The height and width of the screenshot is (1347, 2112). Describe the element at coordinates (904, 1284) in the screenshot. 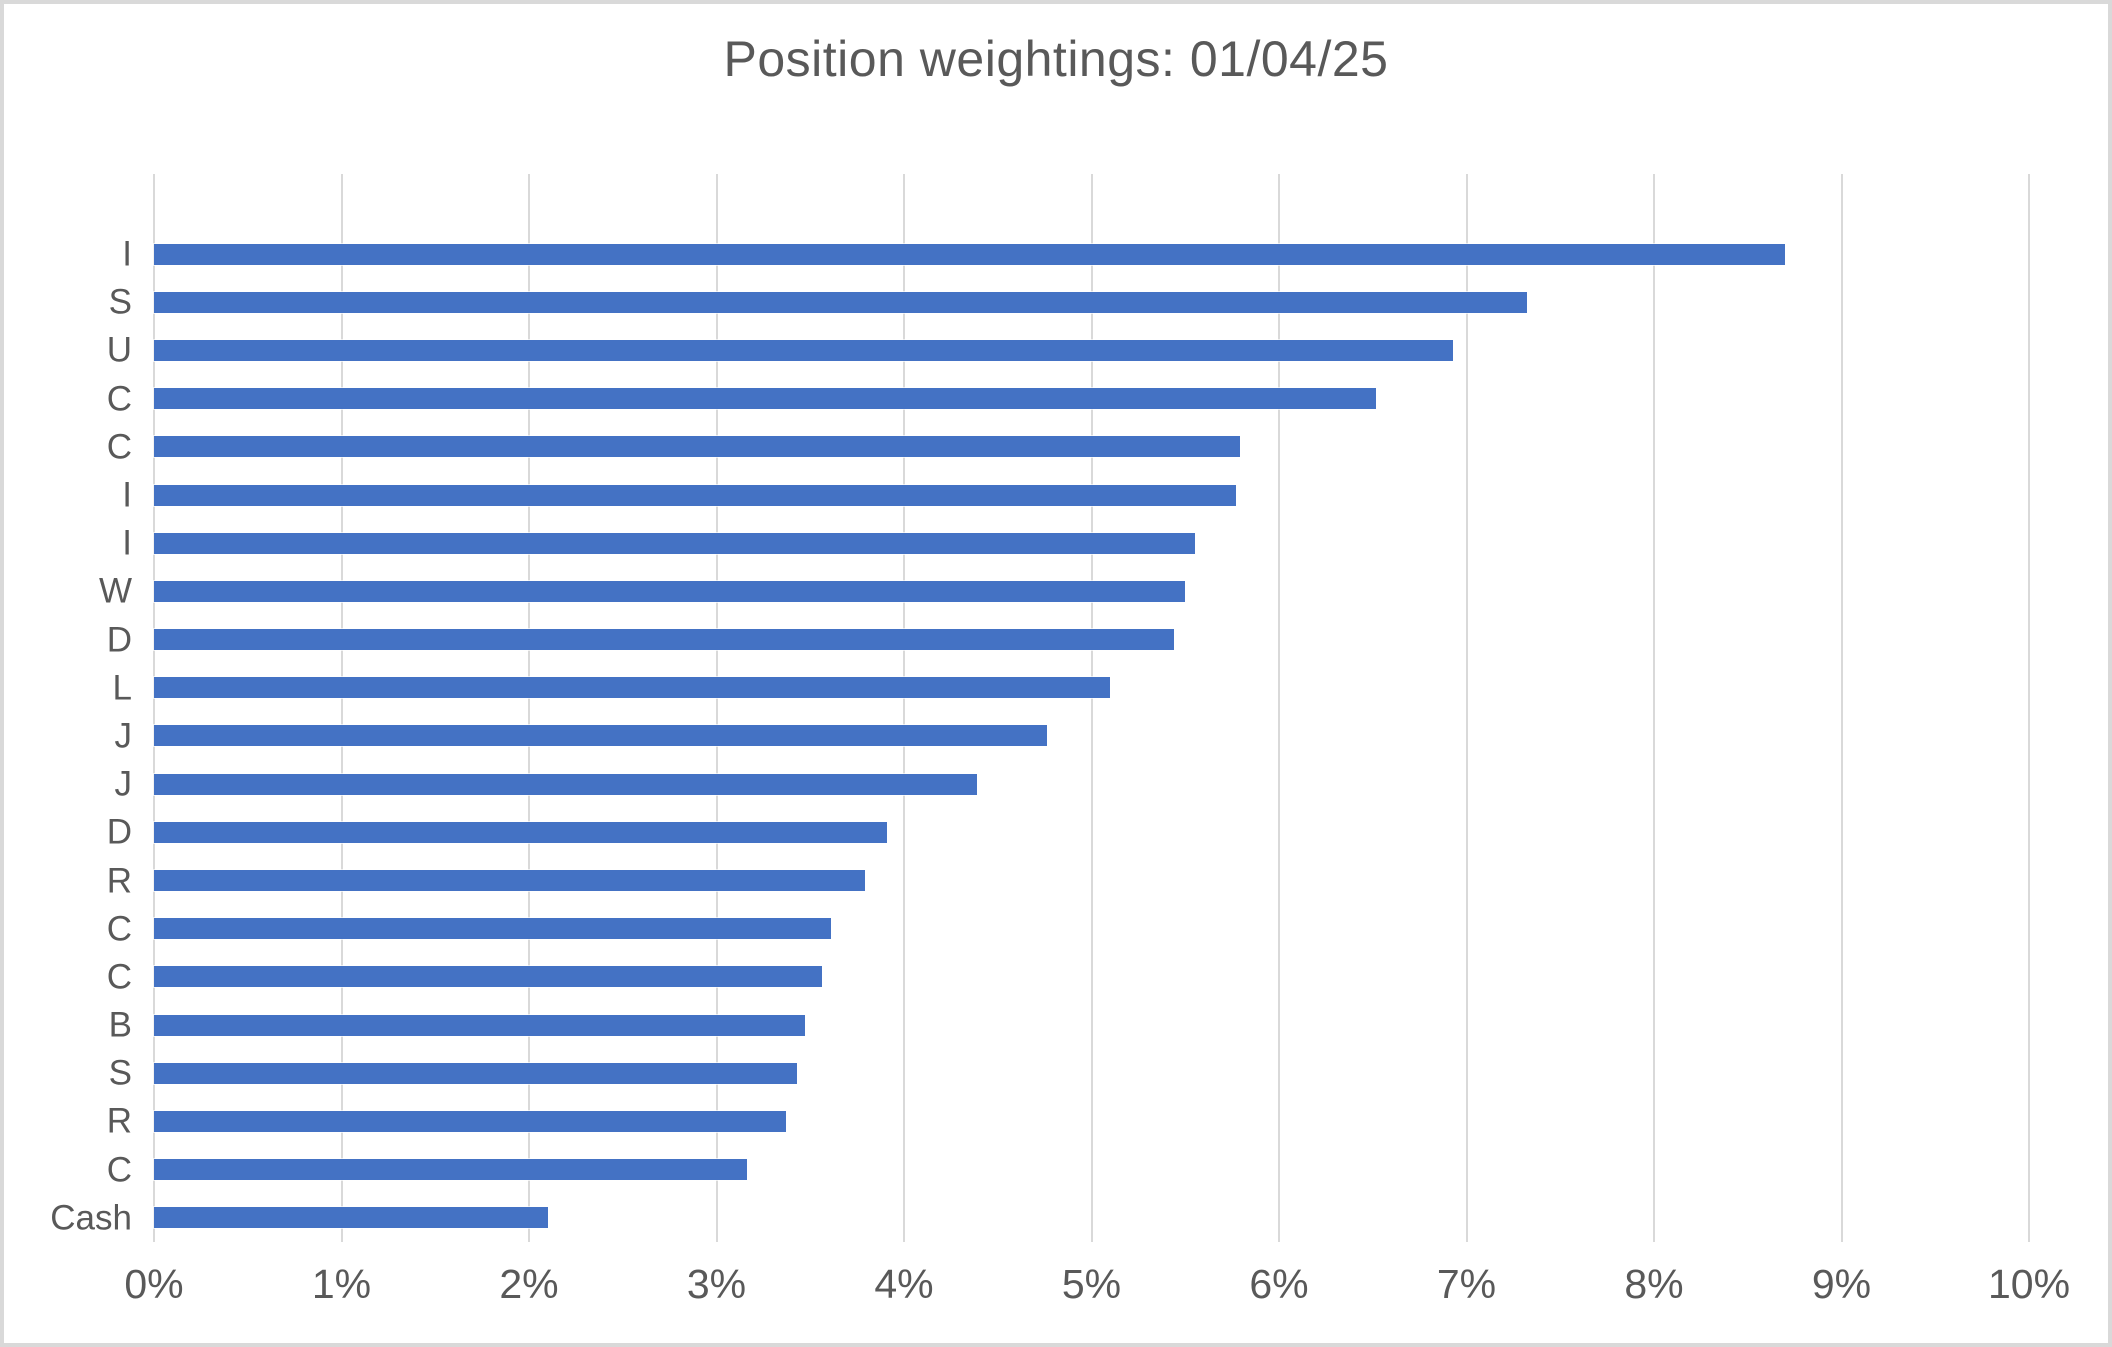

I see `x-tick-label: 4%` at that location.